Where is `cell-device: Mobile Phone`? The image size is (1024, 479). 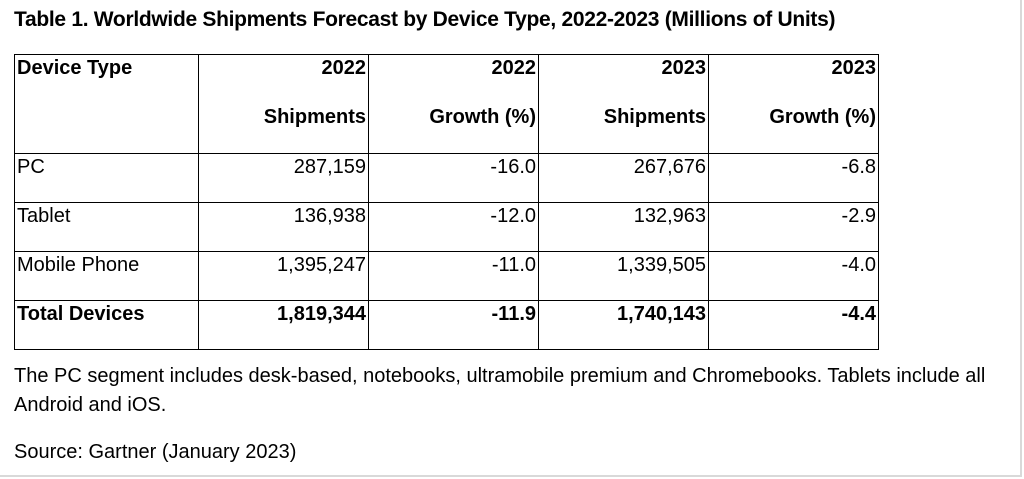 cell-device: Mobile Phone is located at coordinates (106, 276).